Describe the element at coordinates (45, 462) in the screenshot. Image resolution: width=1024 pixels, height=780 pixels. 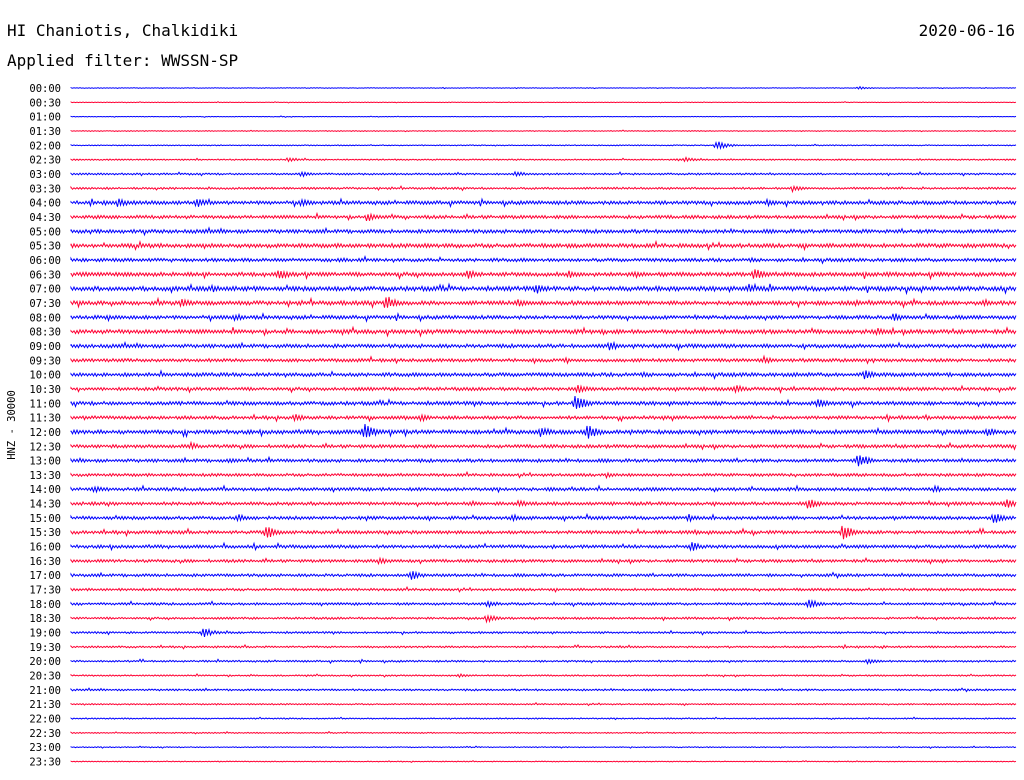
I see `time-label: 13:00` at that location.